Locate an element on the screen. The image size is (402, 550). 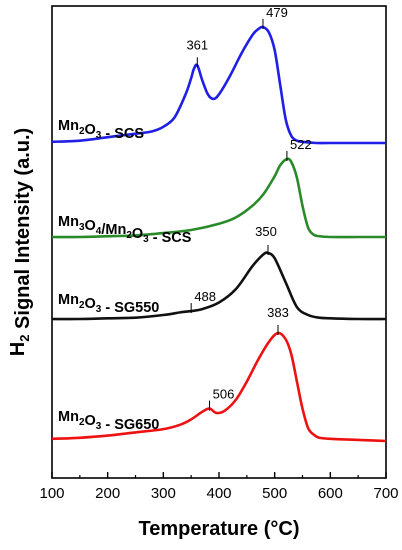
peak-label: 522 is located at coordinates (301, 144).